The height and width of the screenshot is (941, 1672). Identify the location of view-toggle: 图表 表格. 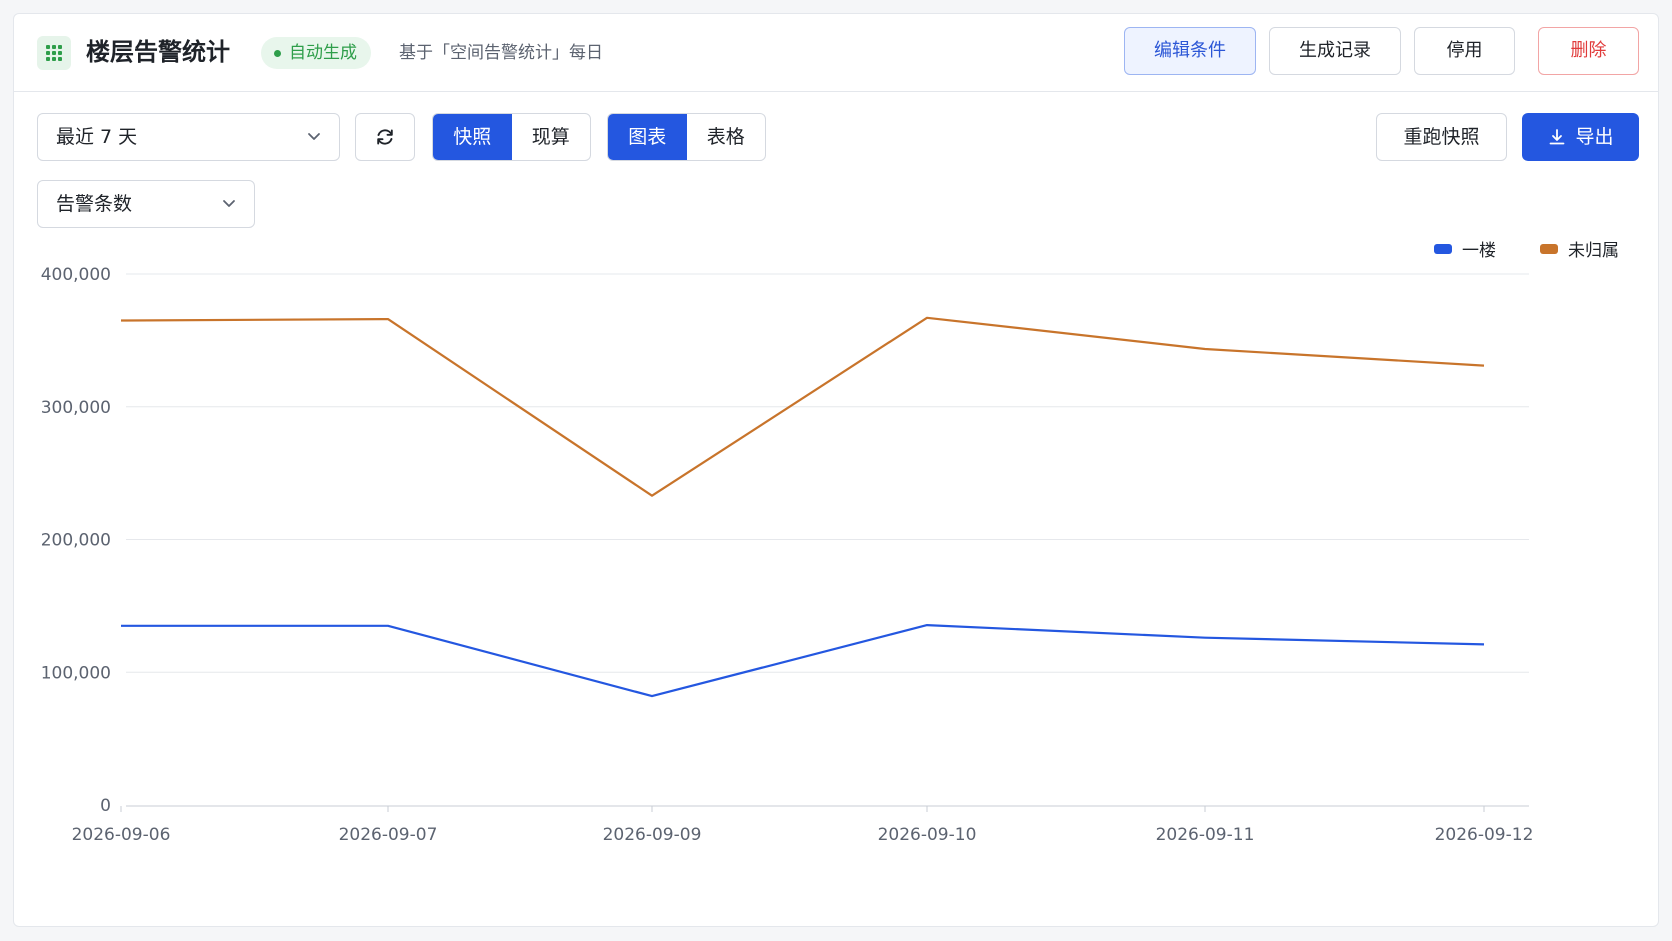
(686, 137).